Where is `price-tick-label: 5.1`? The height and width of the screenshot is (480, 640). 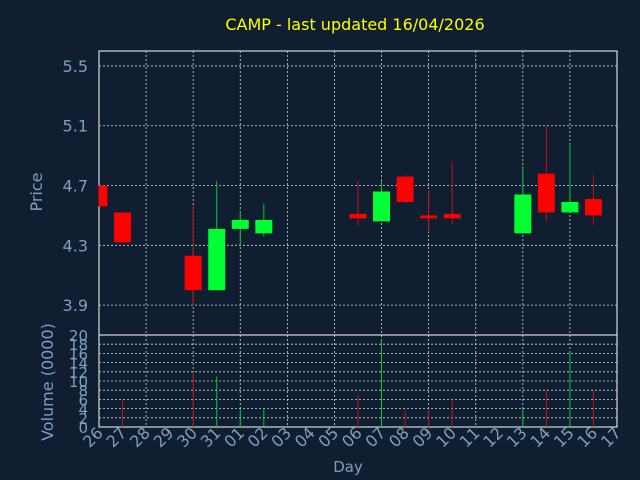 price-tick-label: 5.1 is located at coordinates (75, 126).